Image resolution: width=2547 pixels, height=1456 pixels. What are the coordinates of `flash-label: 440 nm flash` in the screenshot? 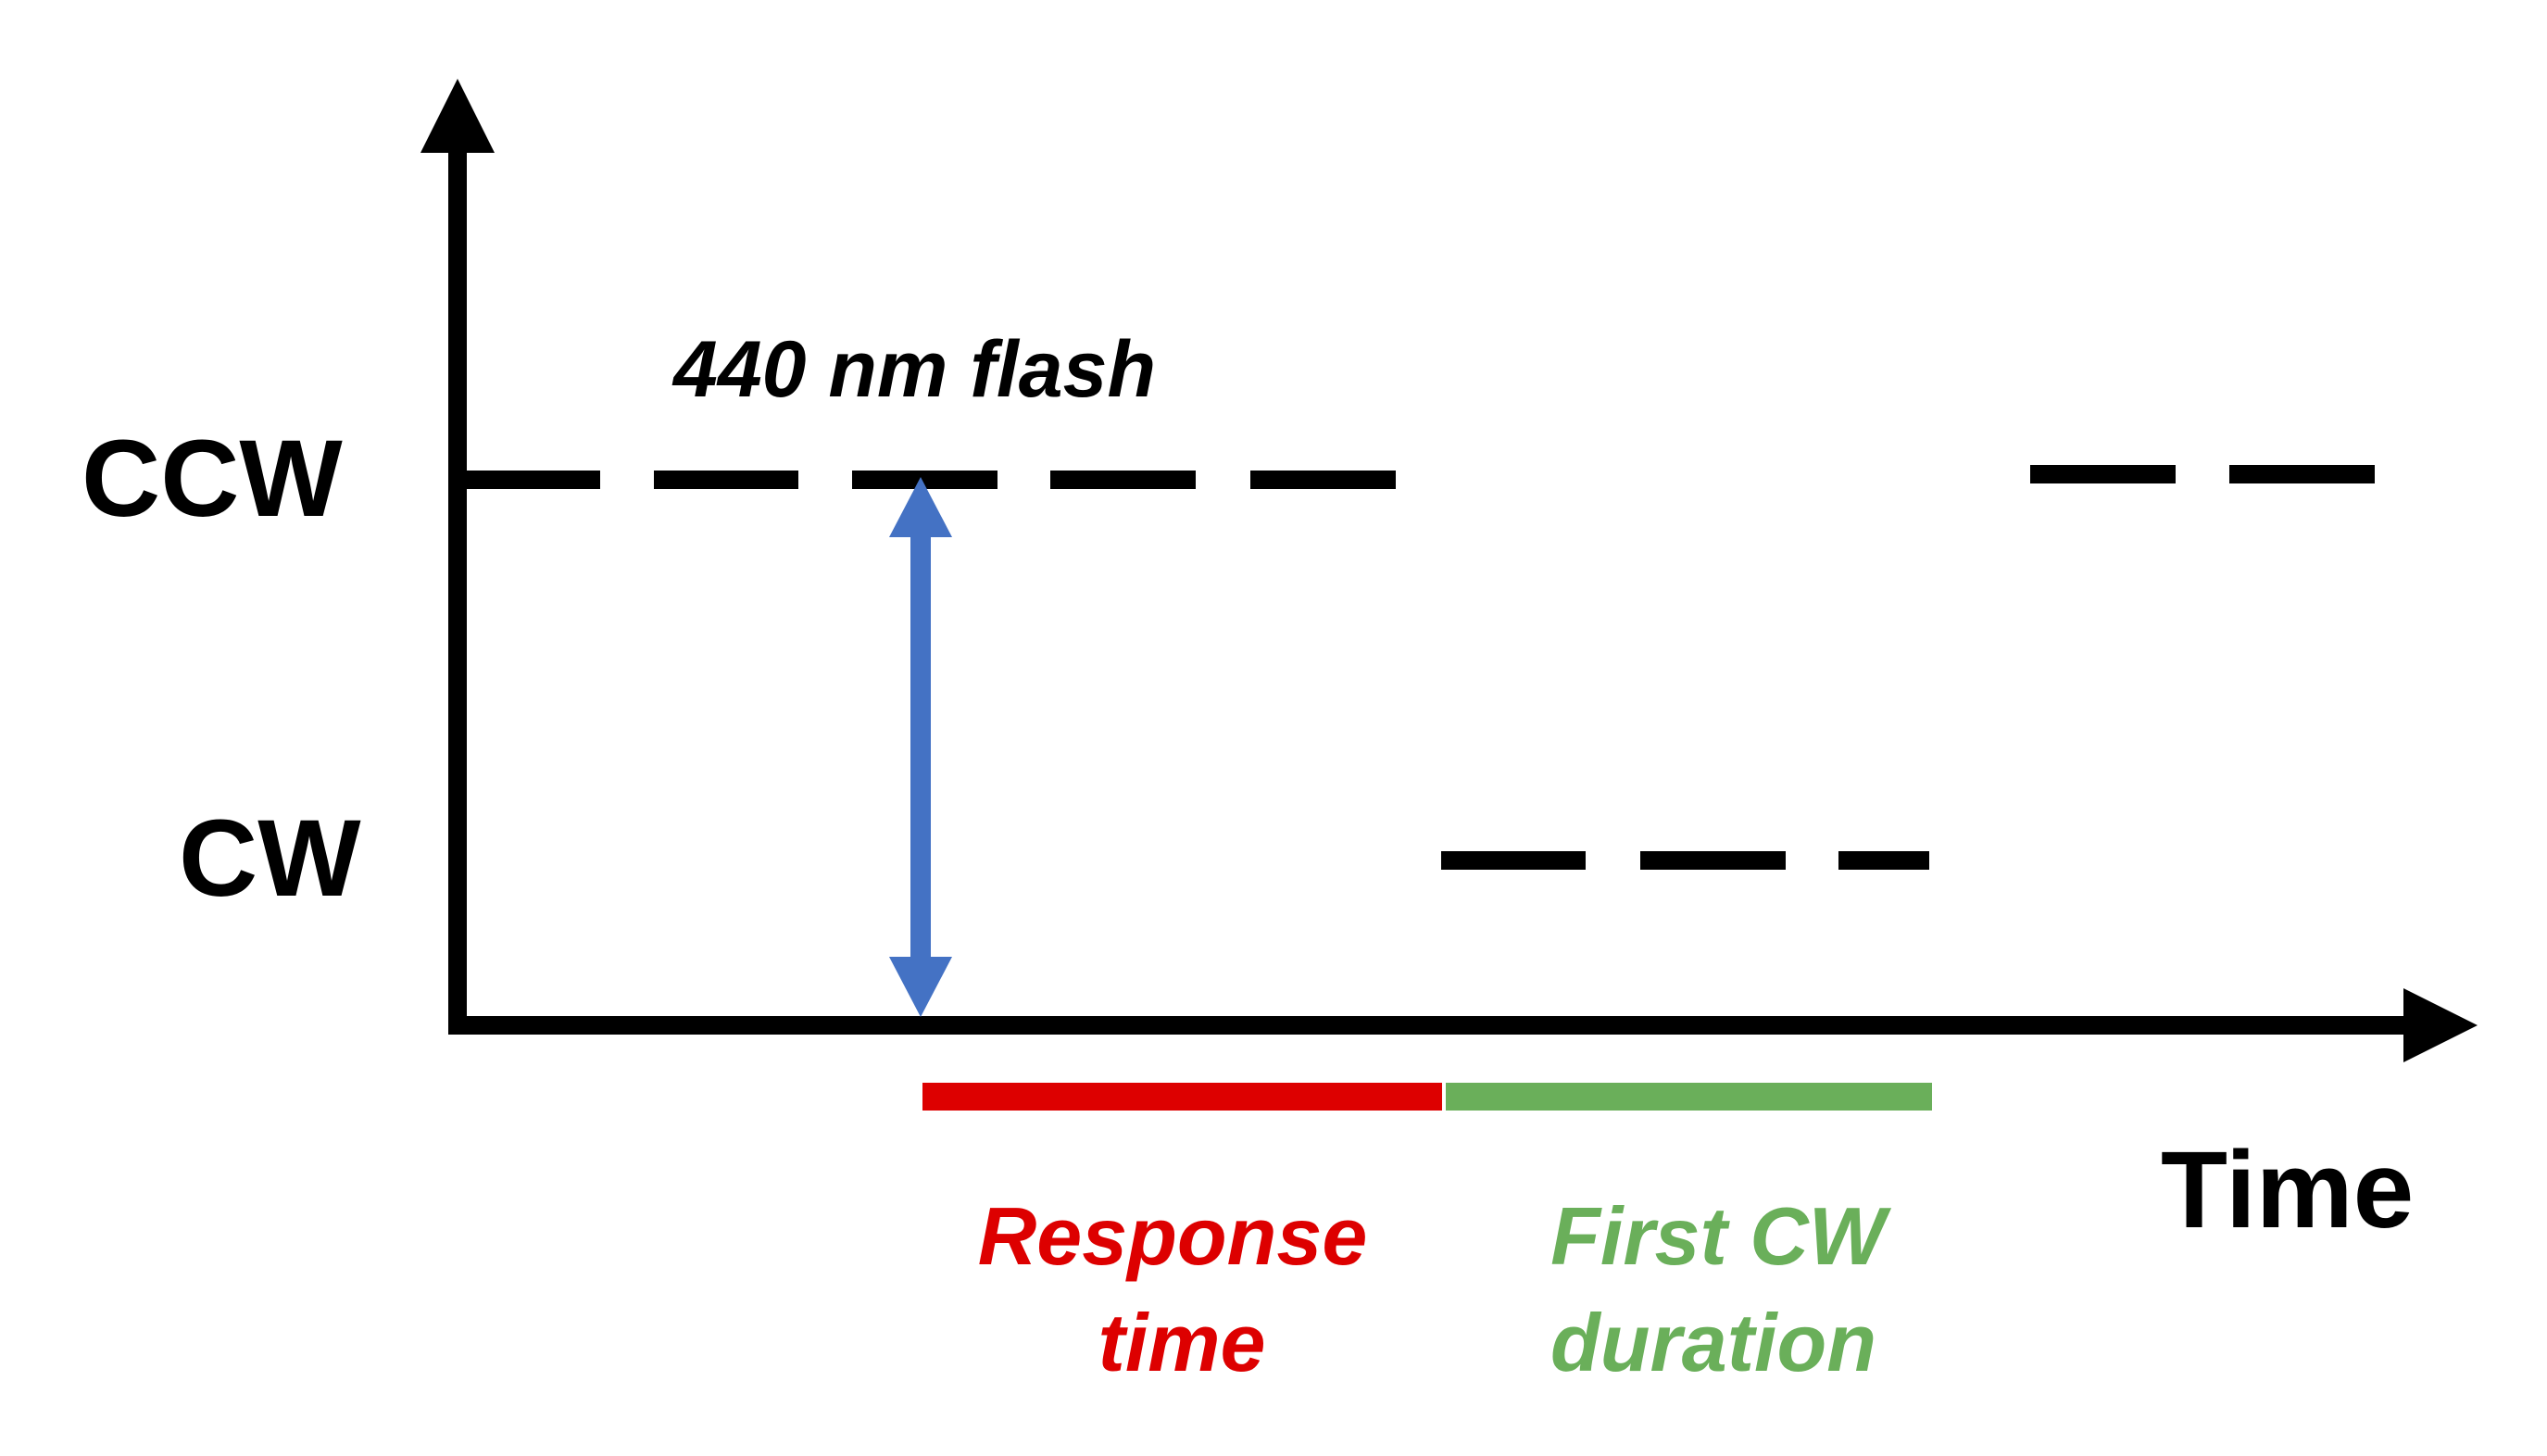 It's located at (913, 369).